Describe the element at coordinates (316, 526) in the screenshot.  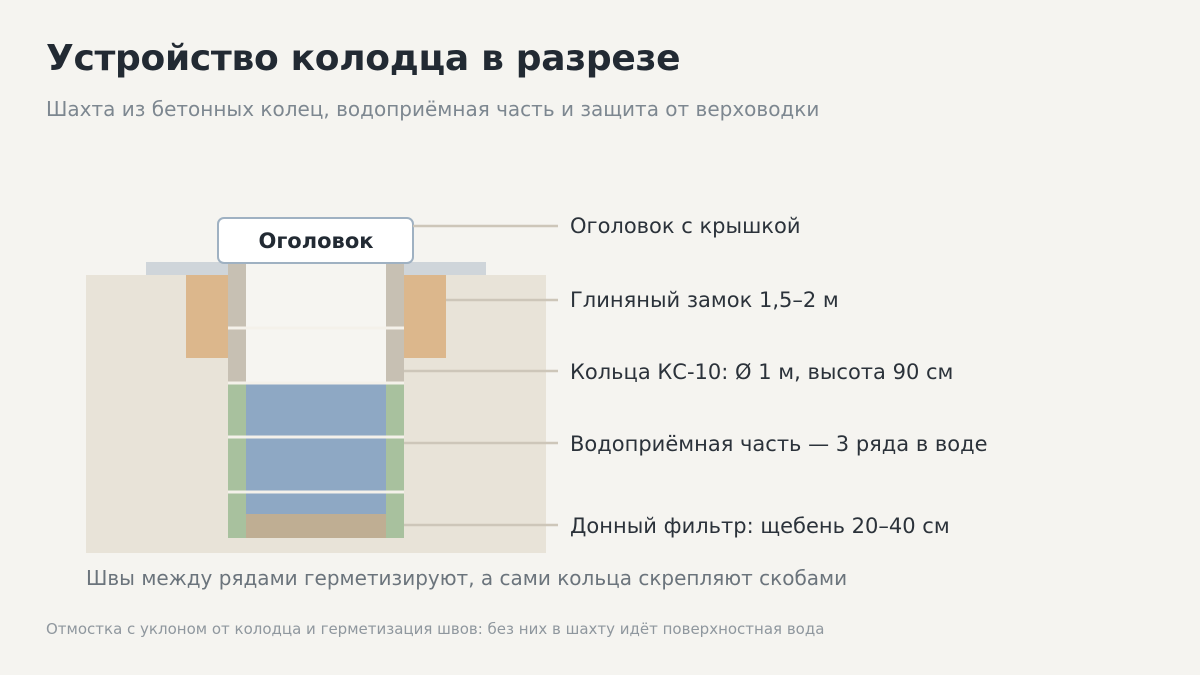
I see `gravel-bottom-filter` at that location.